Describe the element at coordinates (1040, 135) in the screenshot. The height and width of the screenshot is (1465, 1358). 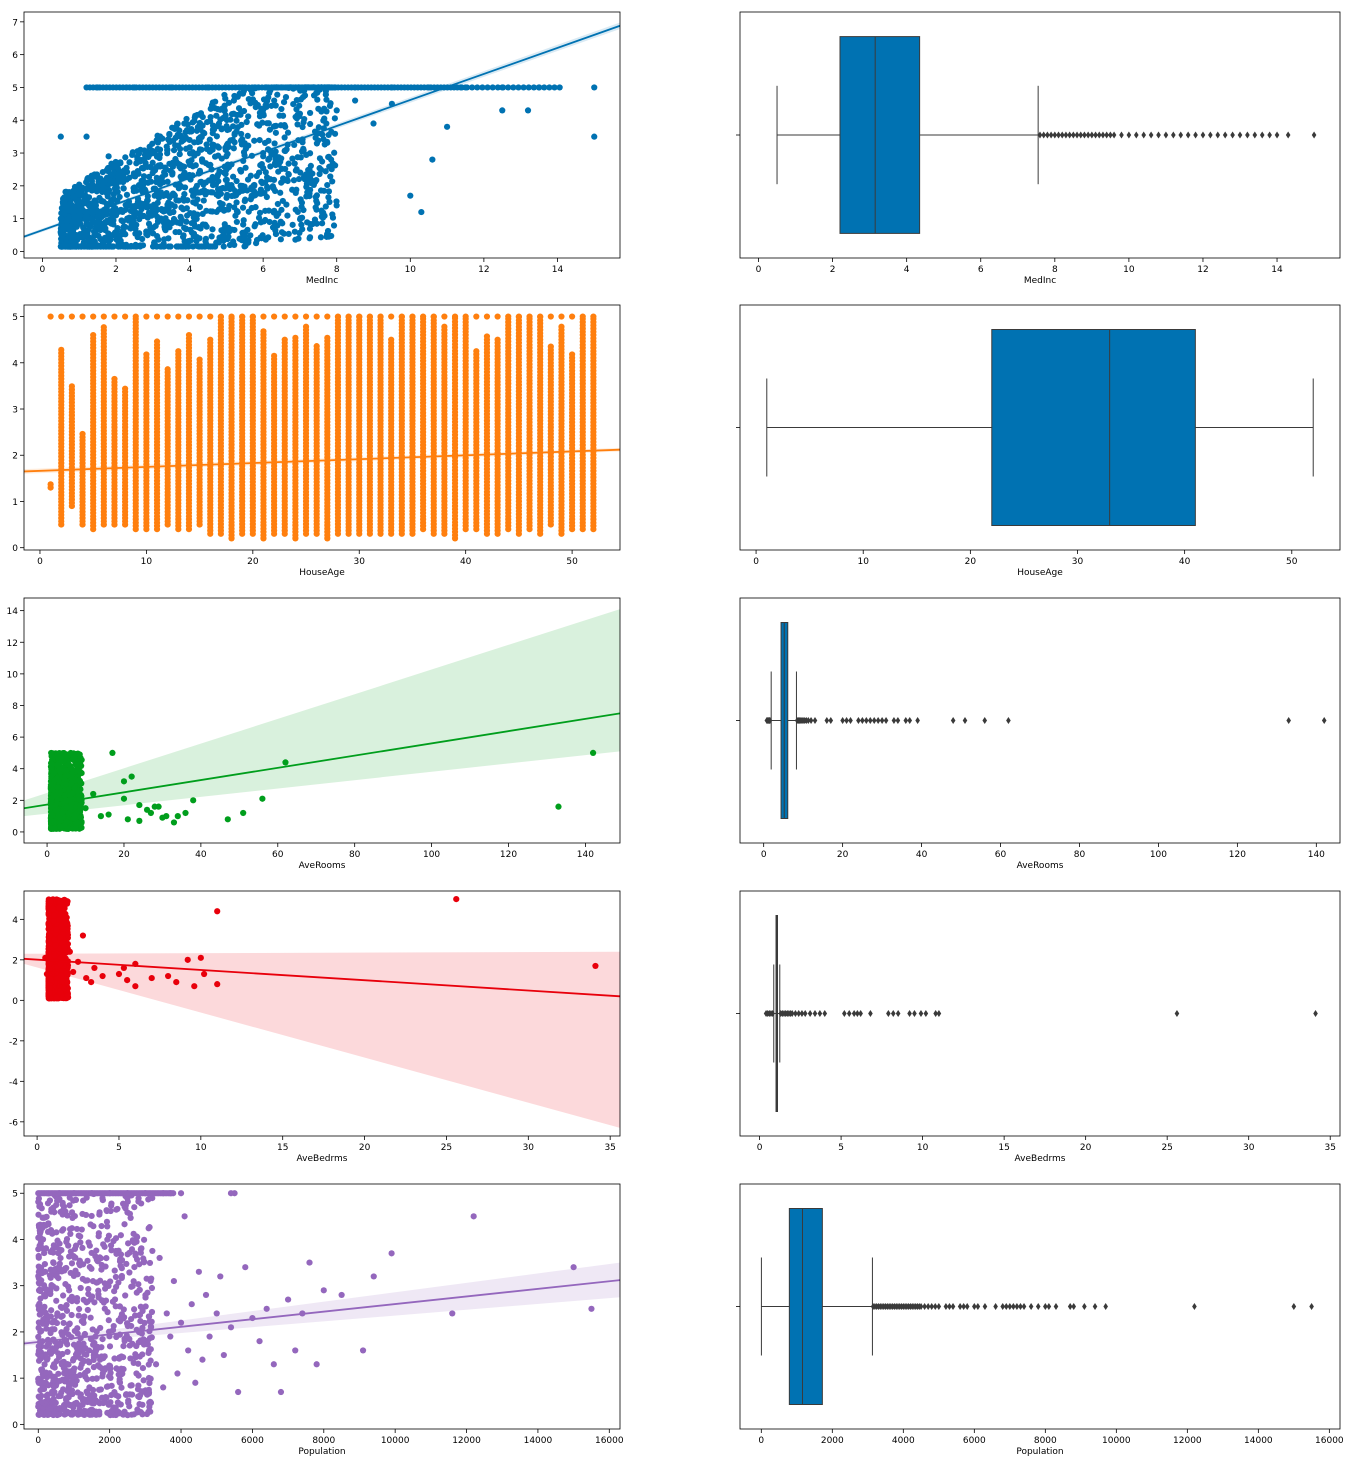
I see `axes-frame` at that location.